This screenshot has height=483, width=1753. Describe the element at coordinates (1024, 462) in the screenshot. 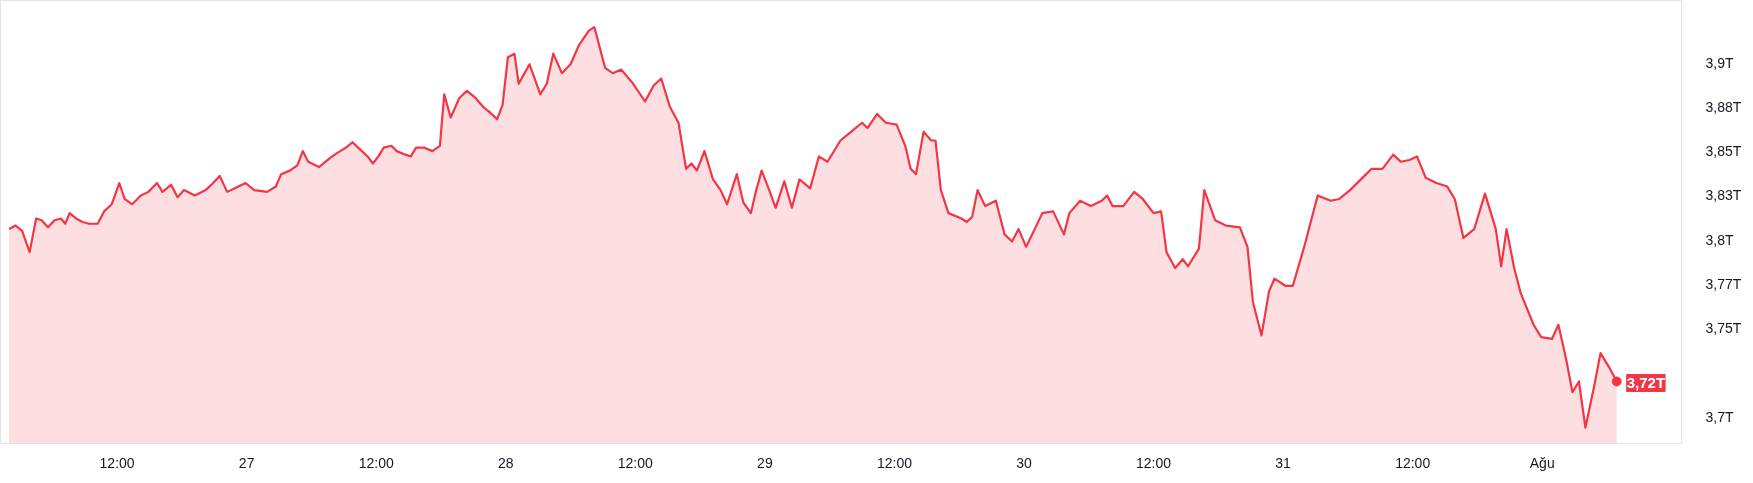

I see `x-tick-label: 30` at that location.